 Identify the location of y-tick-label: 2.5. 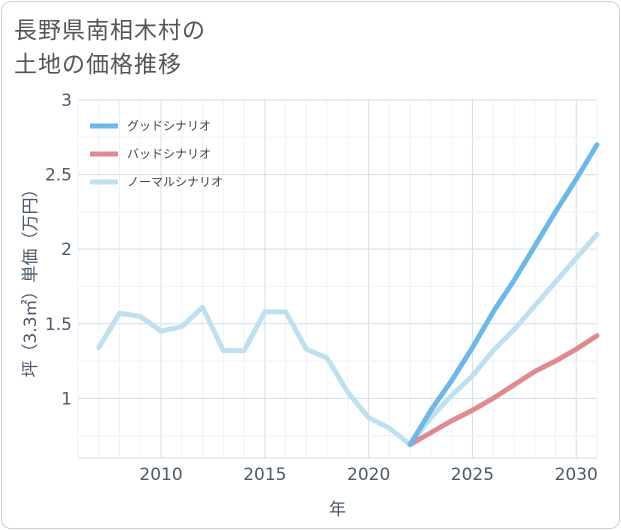
(58, 176).